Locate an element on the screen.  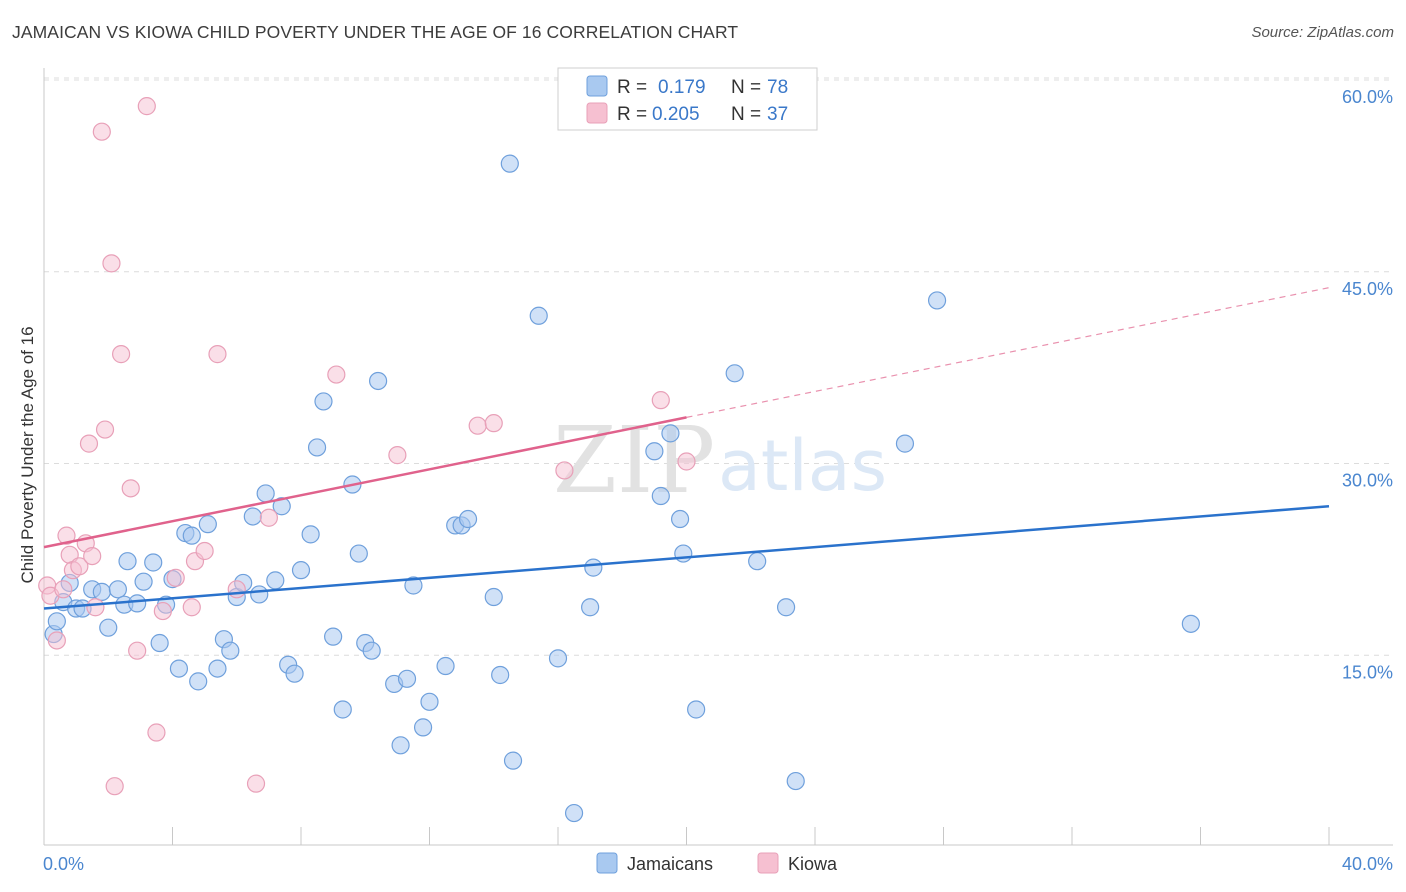
kiowa-trend-line is located at coordinates (365, 482).